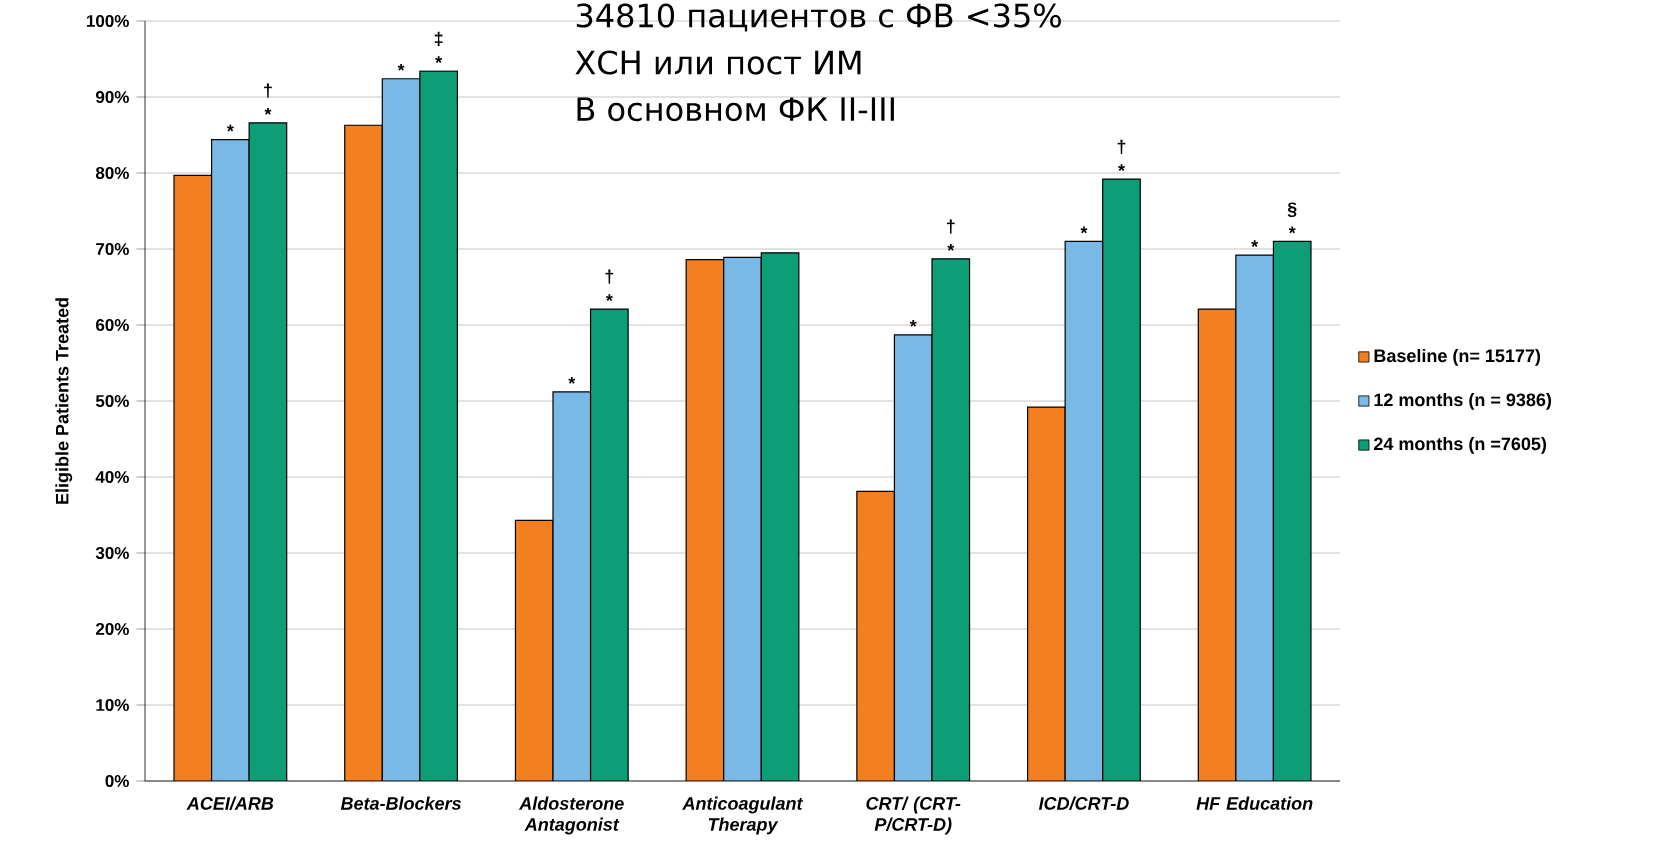 This screenshot has width=1654, height=857. I want to click on legend-label: 12 months (n = 9386), so click(1463, 401).